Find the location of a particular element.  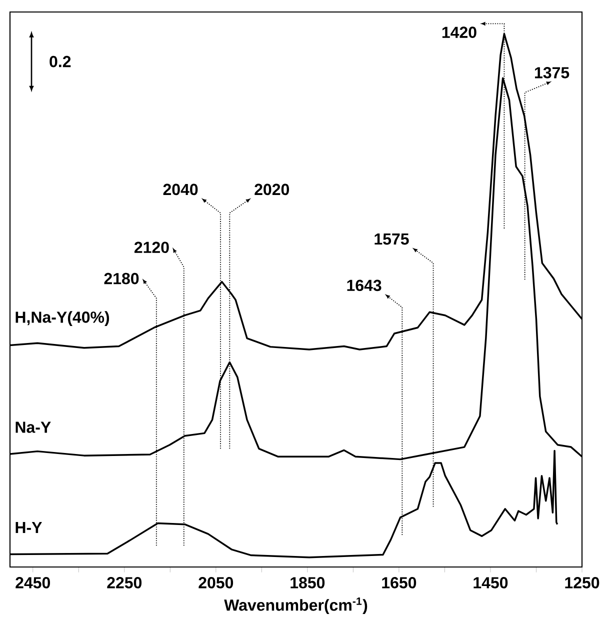

series-label: H-Y is located at coordinates (29, 528).